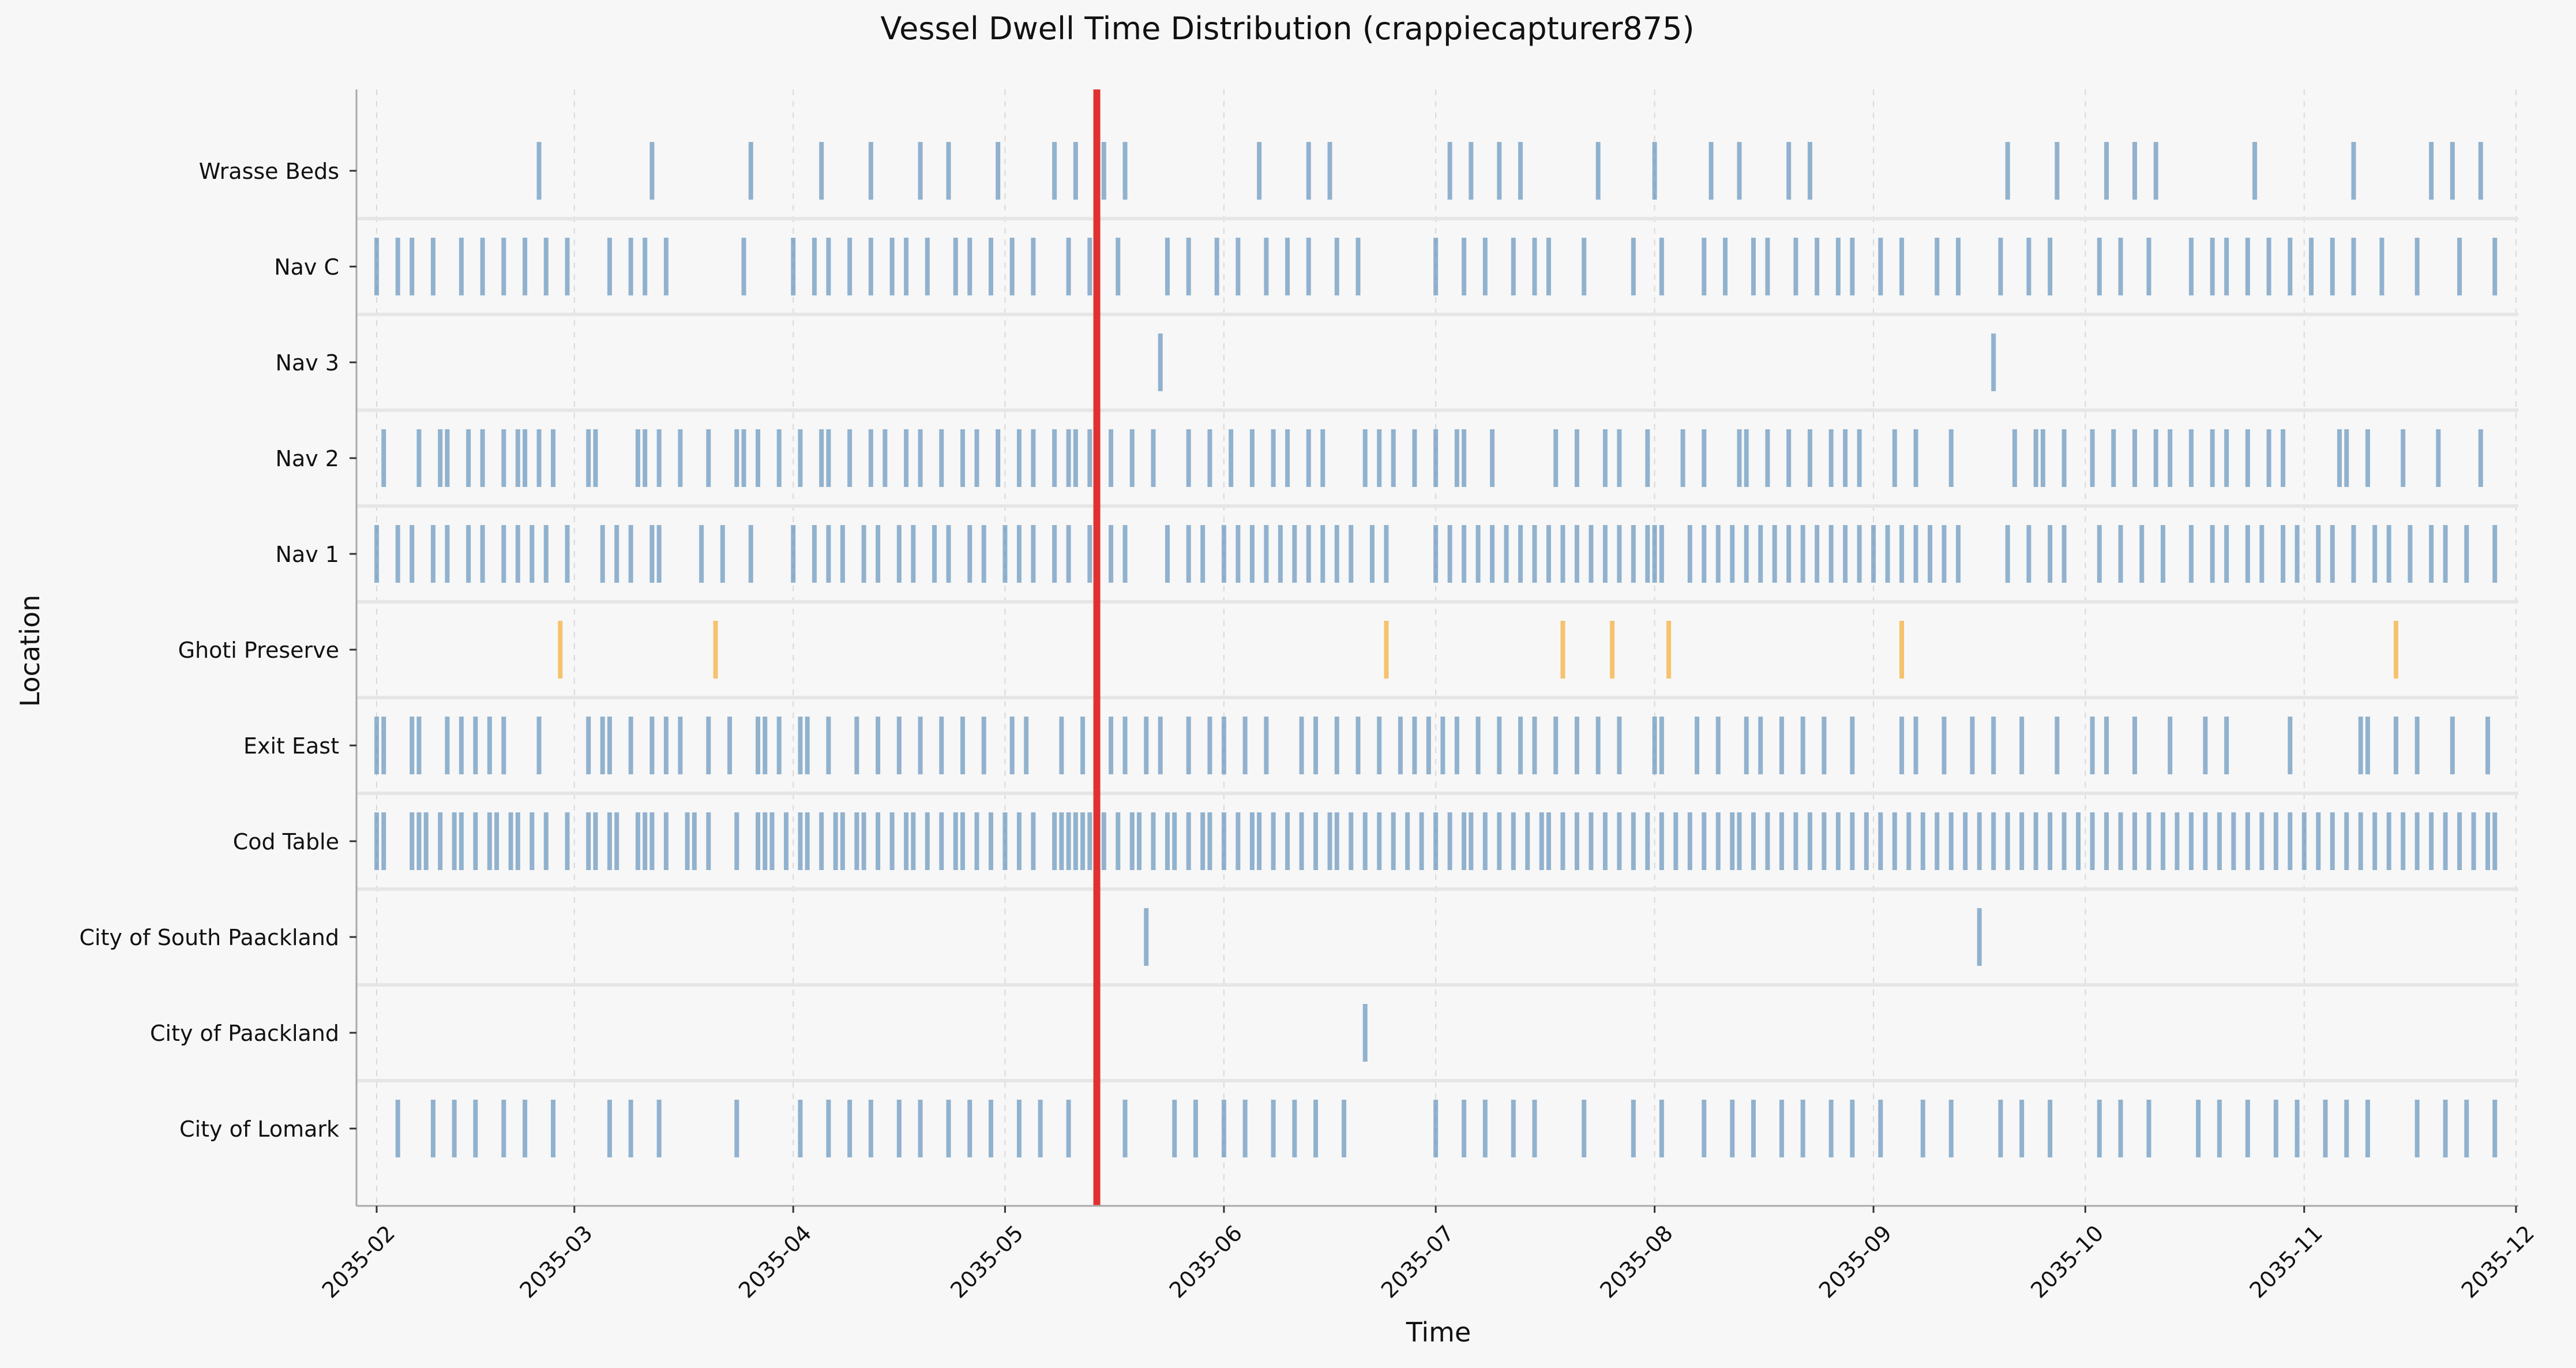 This screenshot has height=1368, width=2576. What do you see at coordinates (258, 650) in the screenshot?
I see `y-tick-label: Ghoti Preserve` at bounding box center [258, 650].